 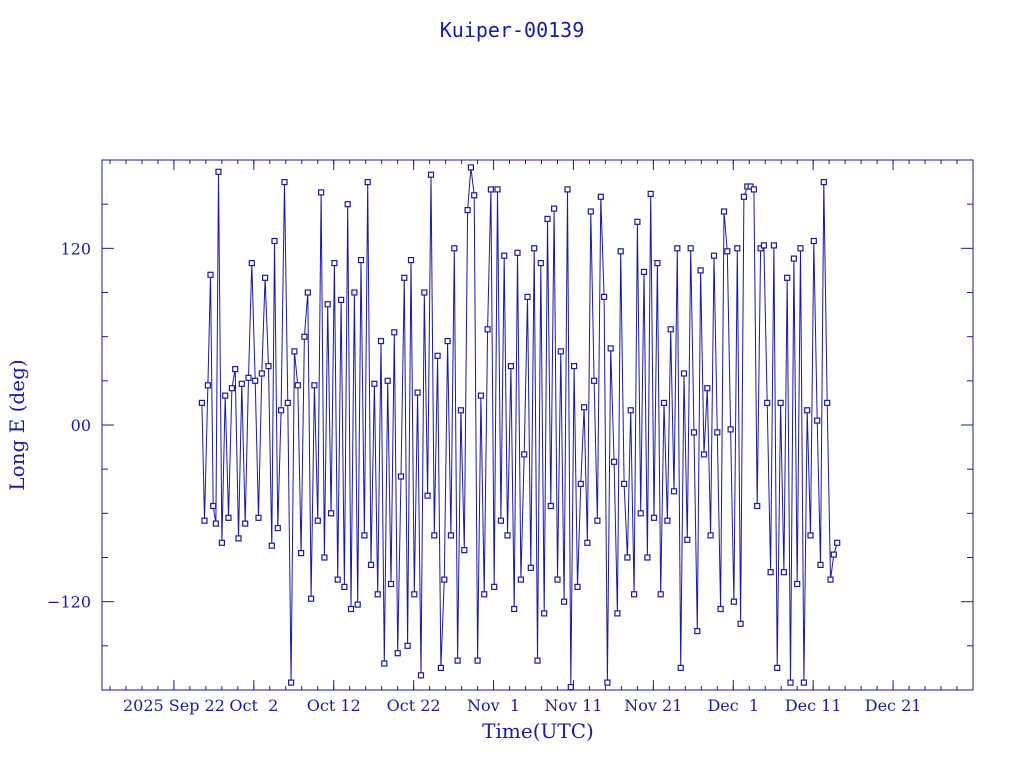 What do you see at coordinates (334, 705) in the screenshot?
I see `x-tick-label: Oct 12` at bounding box center [334, 705].